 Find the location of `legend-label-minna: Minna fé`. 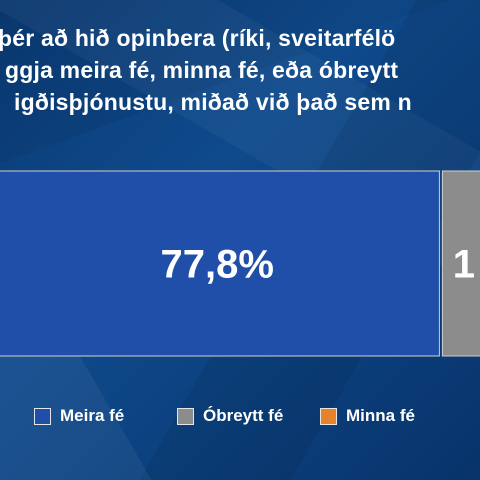

legend-label-minna: Minna fé is located at coordinates (380, 415).